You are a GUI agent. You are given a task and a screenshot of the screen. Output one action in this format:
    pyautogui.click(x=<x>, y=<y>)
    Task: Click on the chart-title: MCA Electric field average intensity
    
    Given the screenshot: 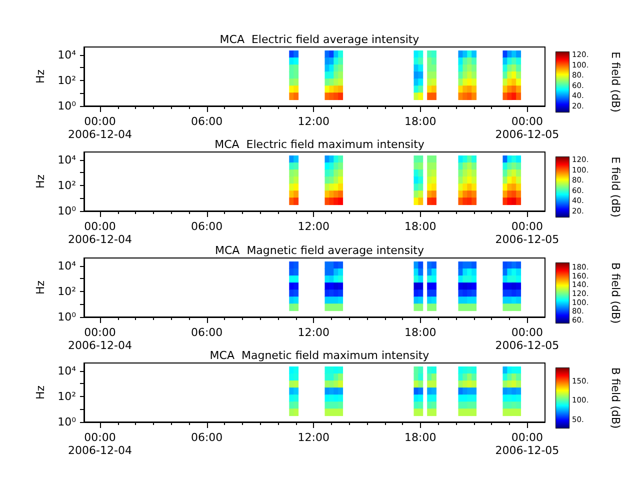 What is the action you would take?
    pyautogui.click(x=320, y=39)
    